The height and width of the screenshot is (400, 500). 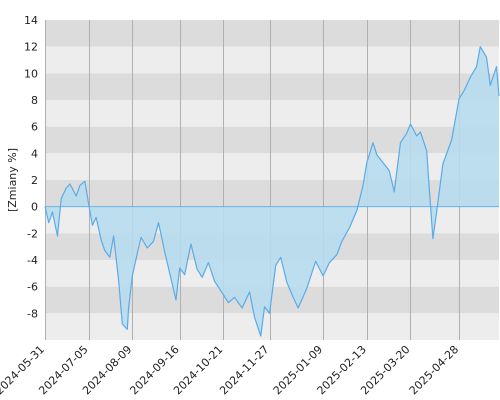 What do you see at coordinates (32, 287) in the screenshot?
I see `y-tick-label: -6` at bounding box center [32, 287].